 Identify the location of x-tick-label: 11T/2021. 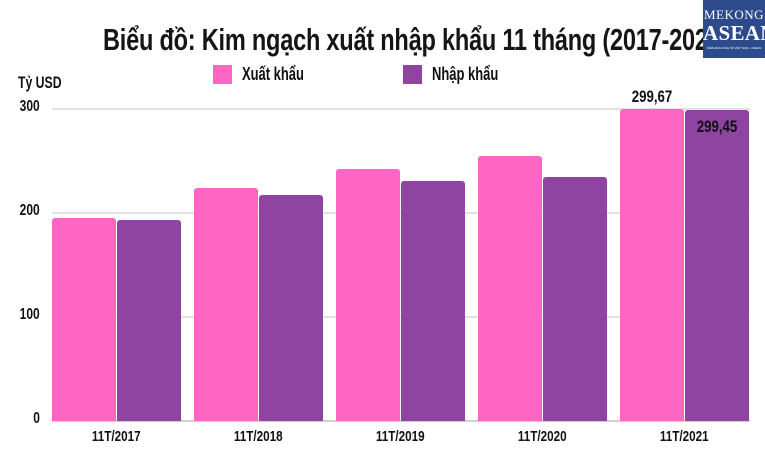
(684, 436).